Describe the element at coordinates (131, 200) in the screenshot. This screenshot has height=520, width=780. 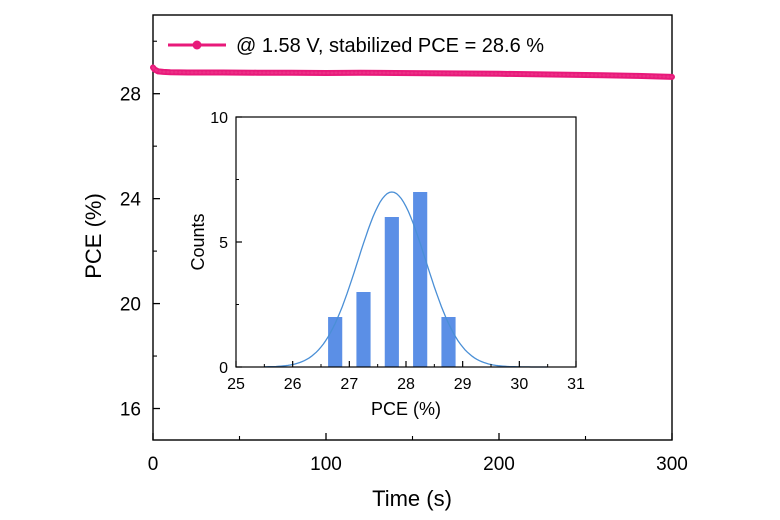
I see `main-y-tick-label: 24` at that location.